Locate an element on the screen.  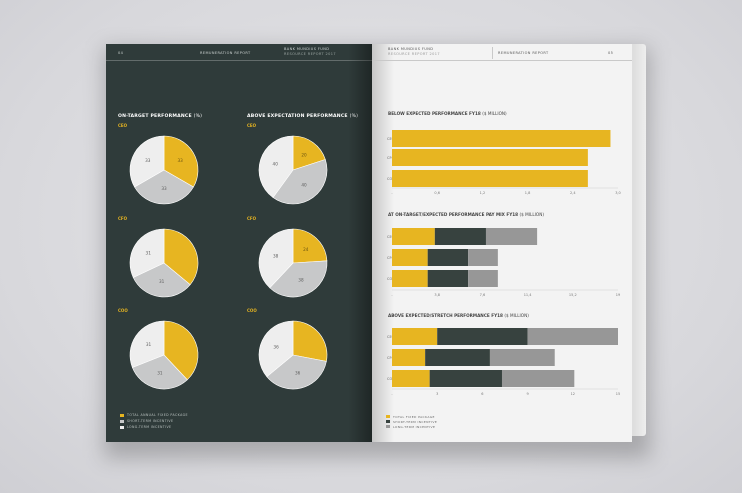
x-tick-label: 3,8 is located at coordinates (437, 295).